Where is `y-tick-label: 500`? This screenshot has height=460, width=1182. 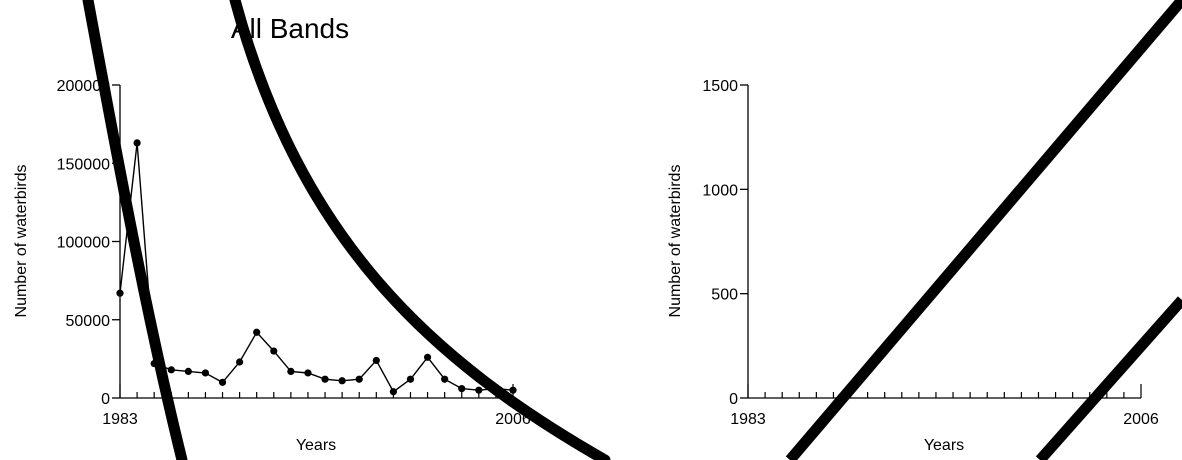
y-tick-label: 500 is located at coordinates (724, 295).